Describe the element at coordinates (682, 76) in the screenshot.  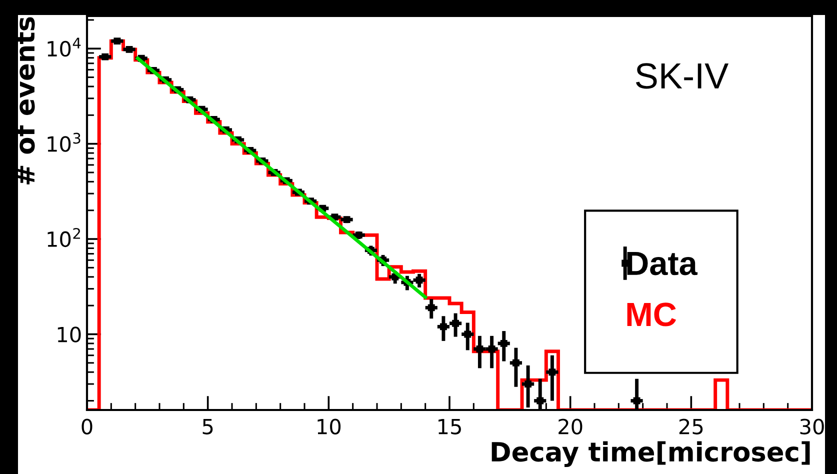
I see `annotation: SK-IV` at that location.